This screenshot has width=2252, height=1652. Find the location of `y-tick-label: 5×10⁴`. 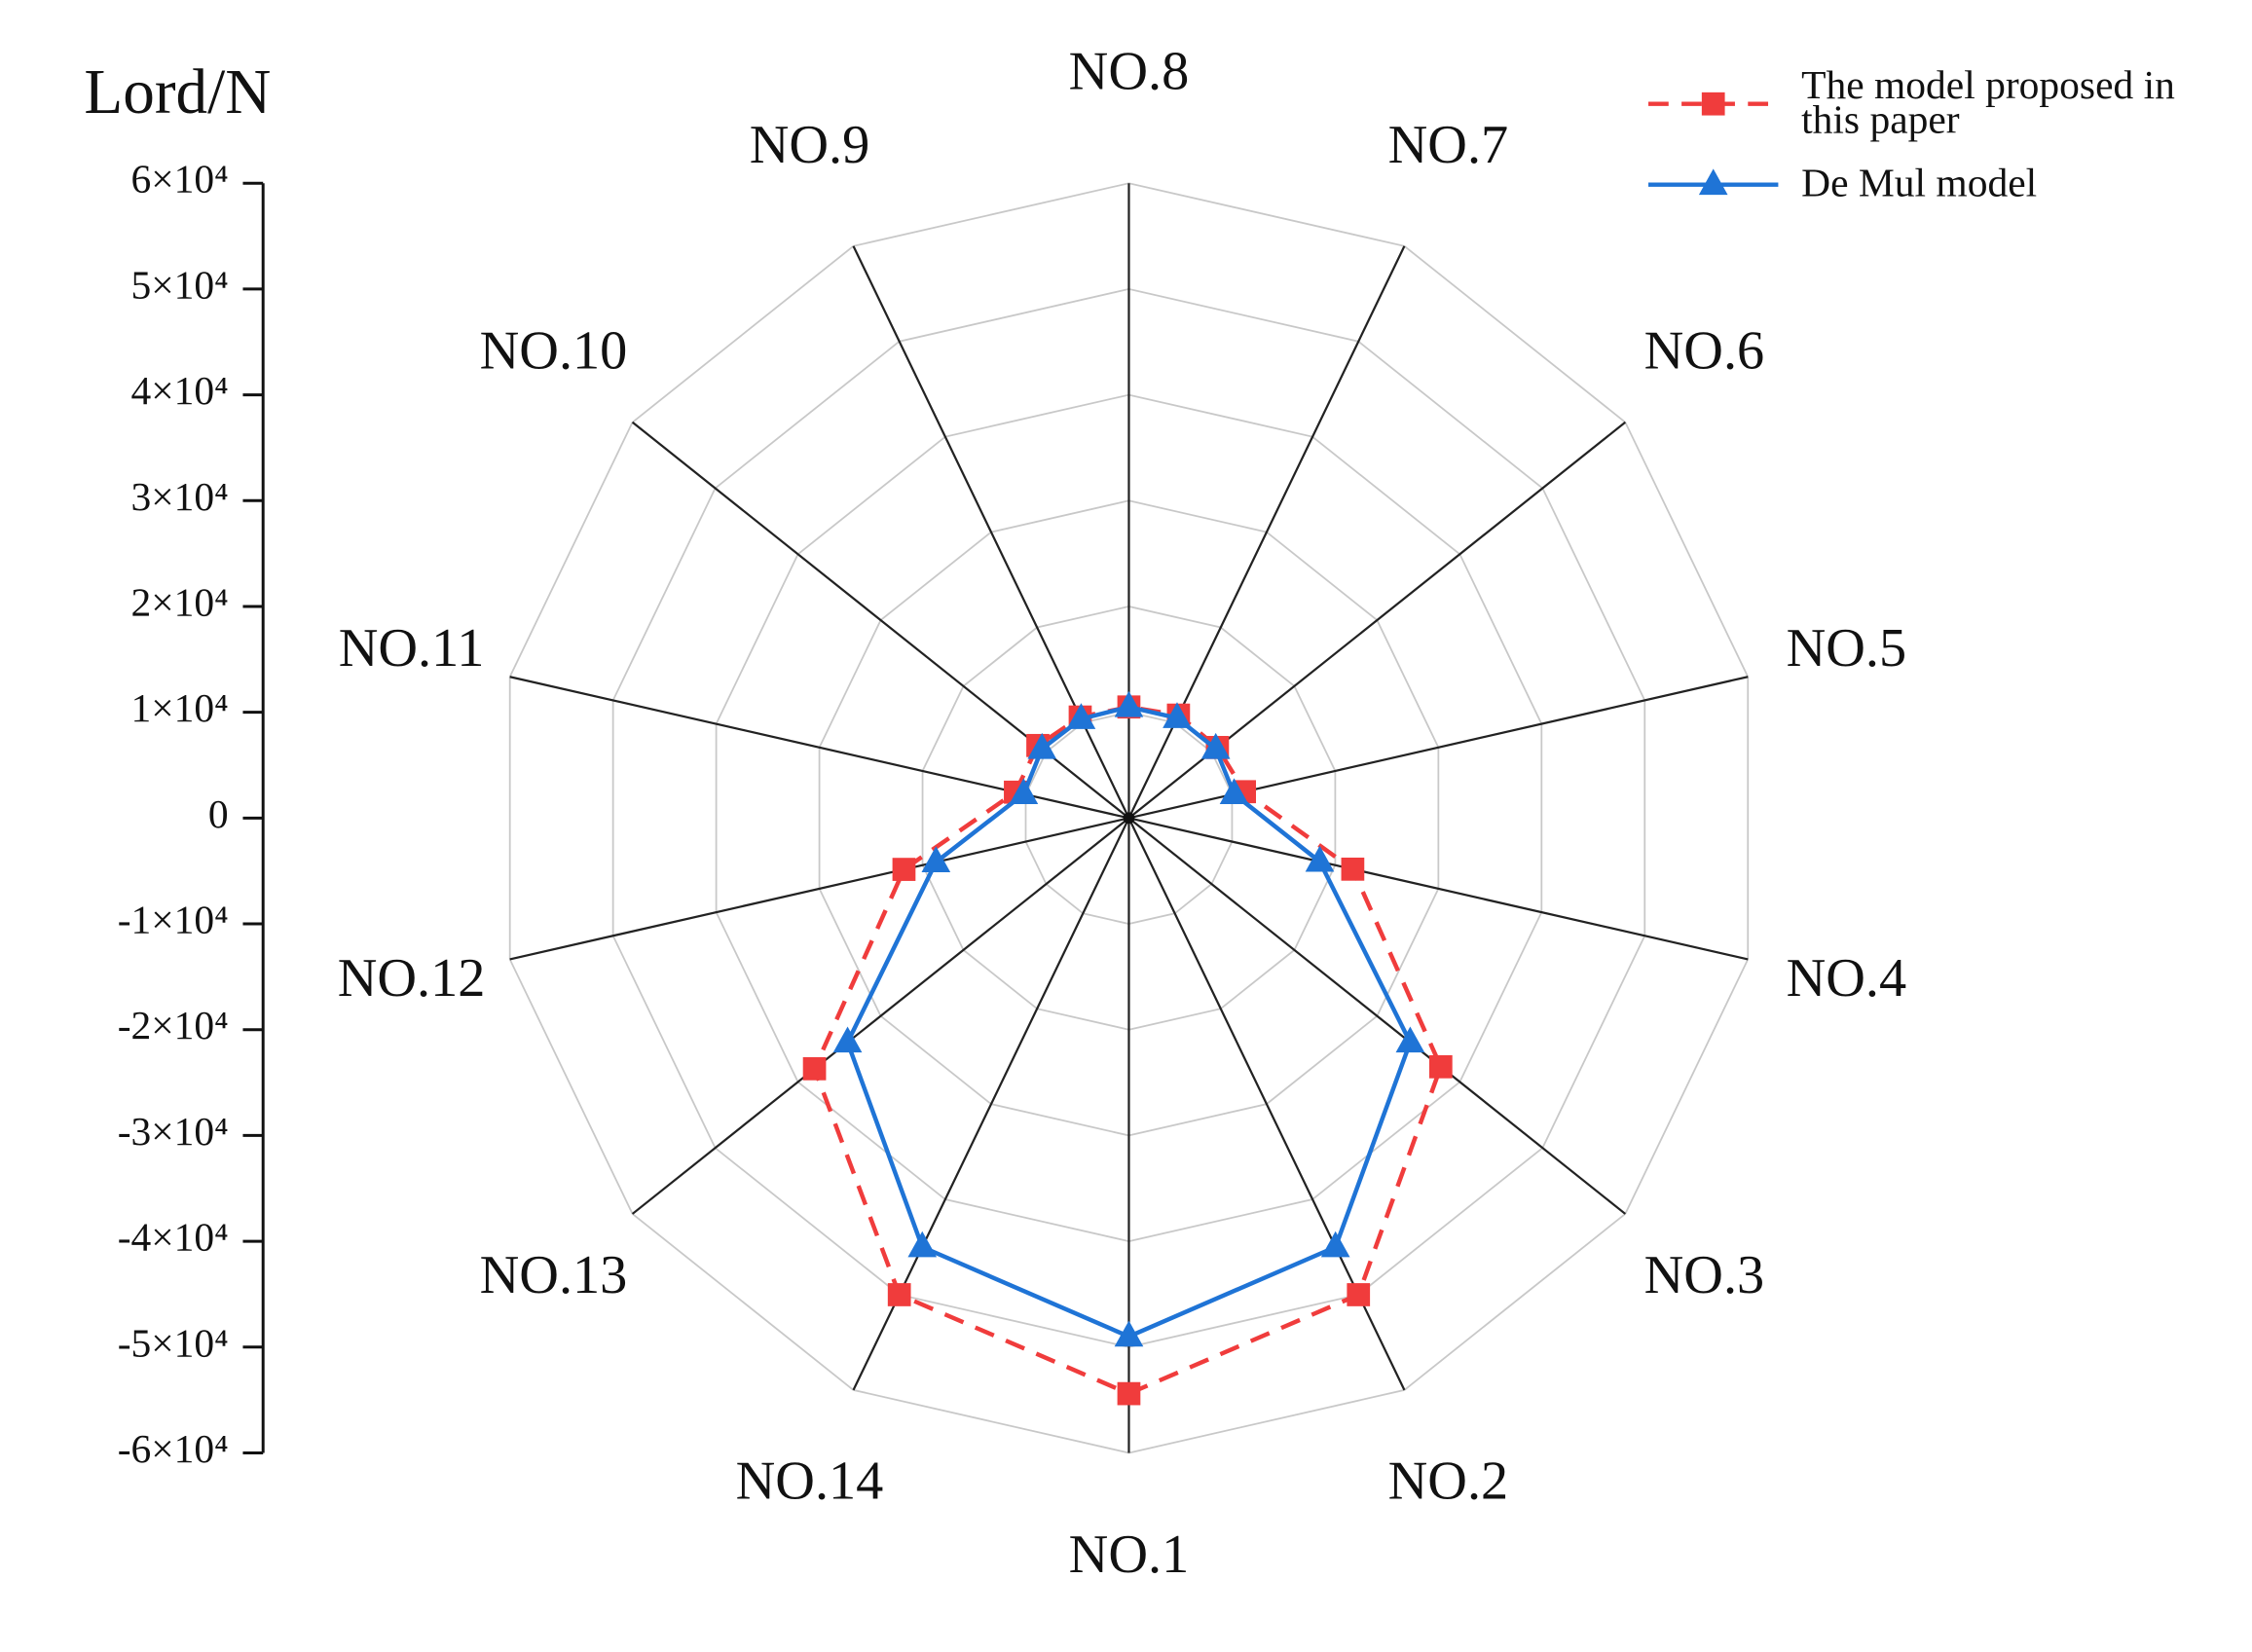

y-tick-label: 5×10⁴ is located at coordinates (180, 284).